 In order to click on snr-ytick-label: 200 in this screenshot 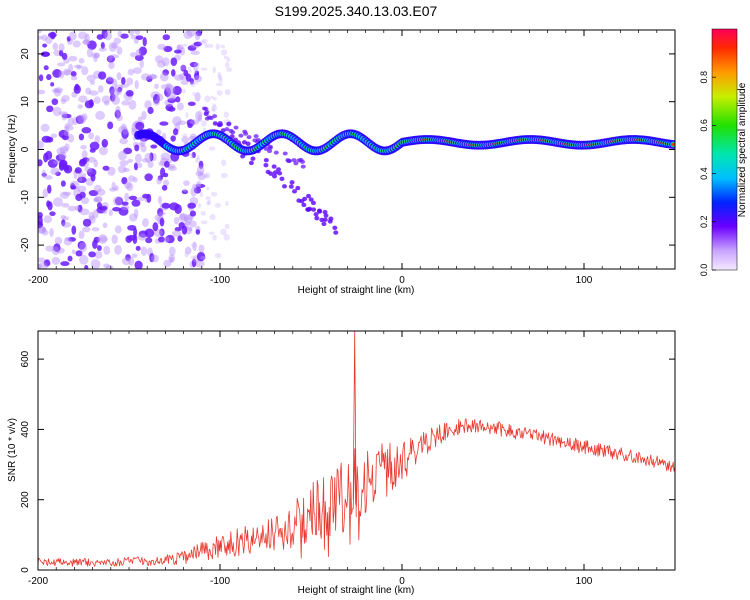, I will do `click(25, 499)`.